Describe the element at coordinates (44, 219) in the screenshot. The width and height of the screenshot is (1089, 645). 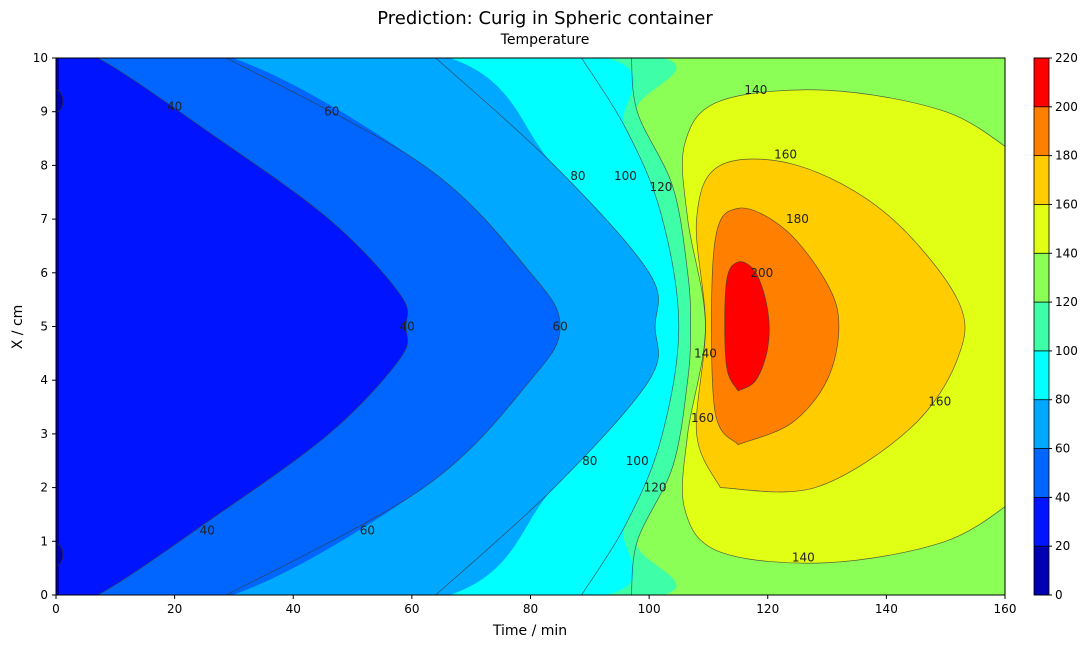
I see `y-tick-label-7: 7` at that location.